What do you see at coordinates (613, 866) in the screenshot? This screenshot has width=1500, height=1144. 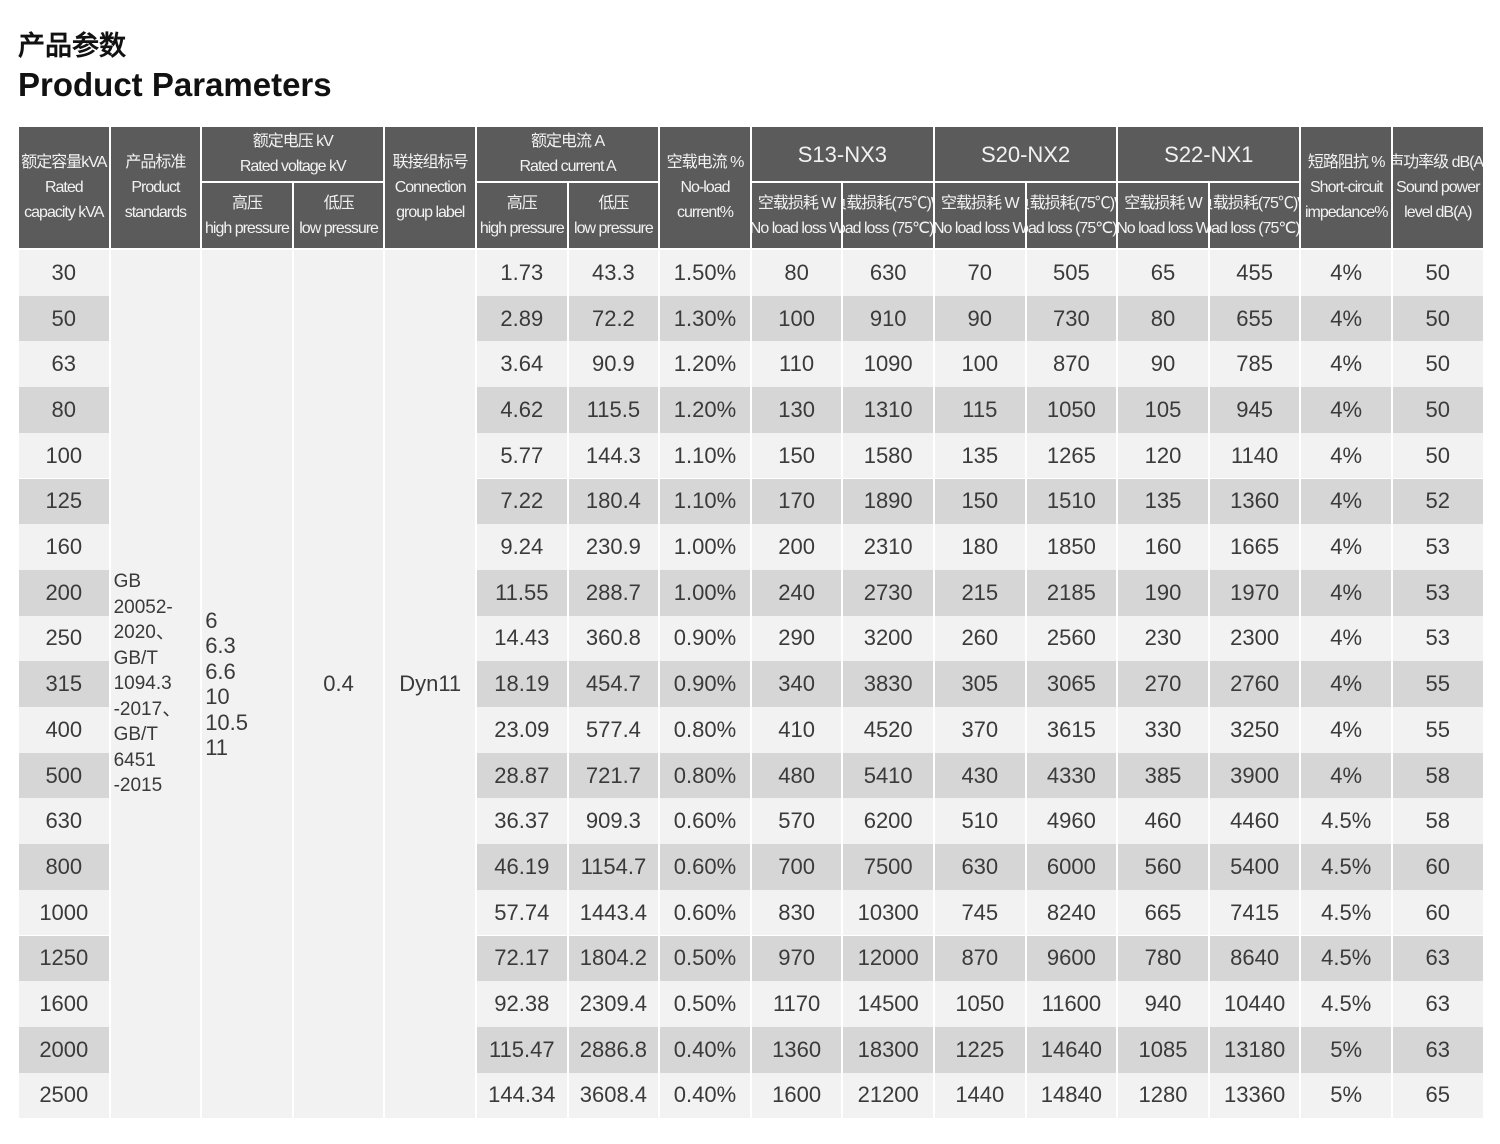 I see `cell-text: 1154.7` at bounding box center [613, 866].